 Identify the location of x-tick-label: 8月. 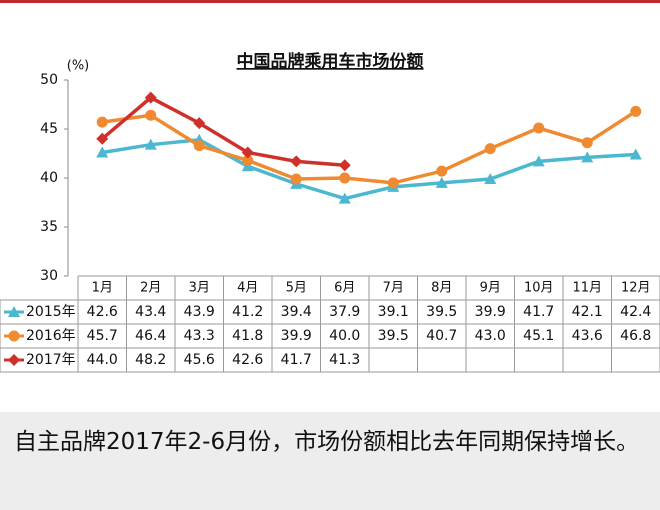
(441, 288).